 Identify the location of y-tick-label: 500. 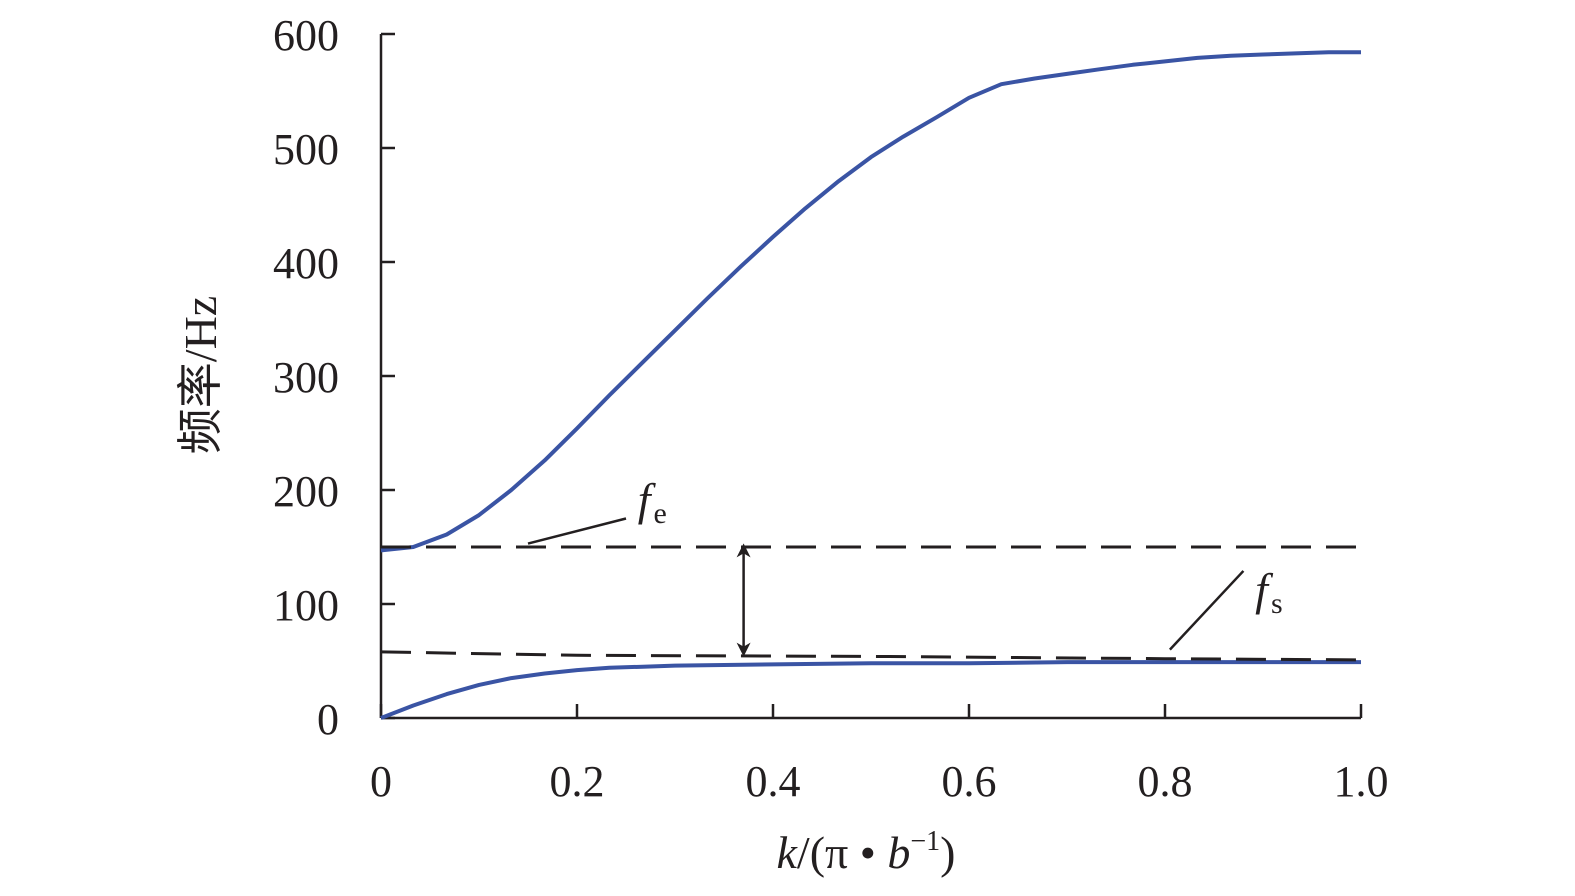
(306, 149).